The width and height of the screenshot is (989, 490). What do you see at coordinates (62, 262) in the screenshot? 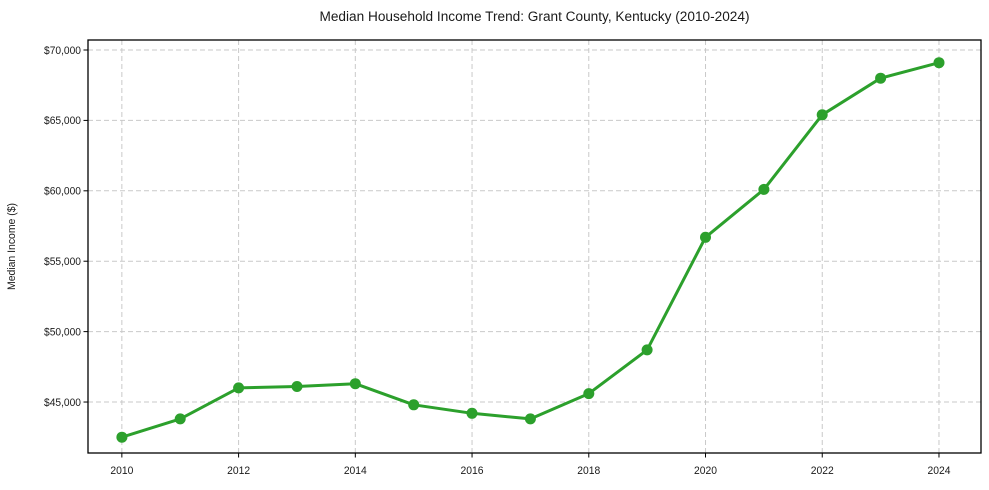
I see `y-tick-label: $55,000` at bounding box center [62, 262].